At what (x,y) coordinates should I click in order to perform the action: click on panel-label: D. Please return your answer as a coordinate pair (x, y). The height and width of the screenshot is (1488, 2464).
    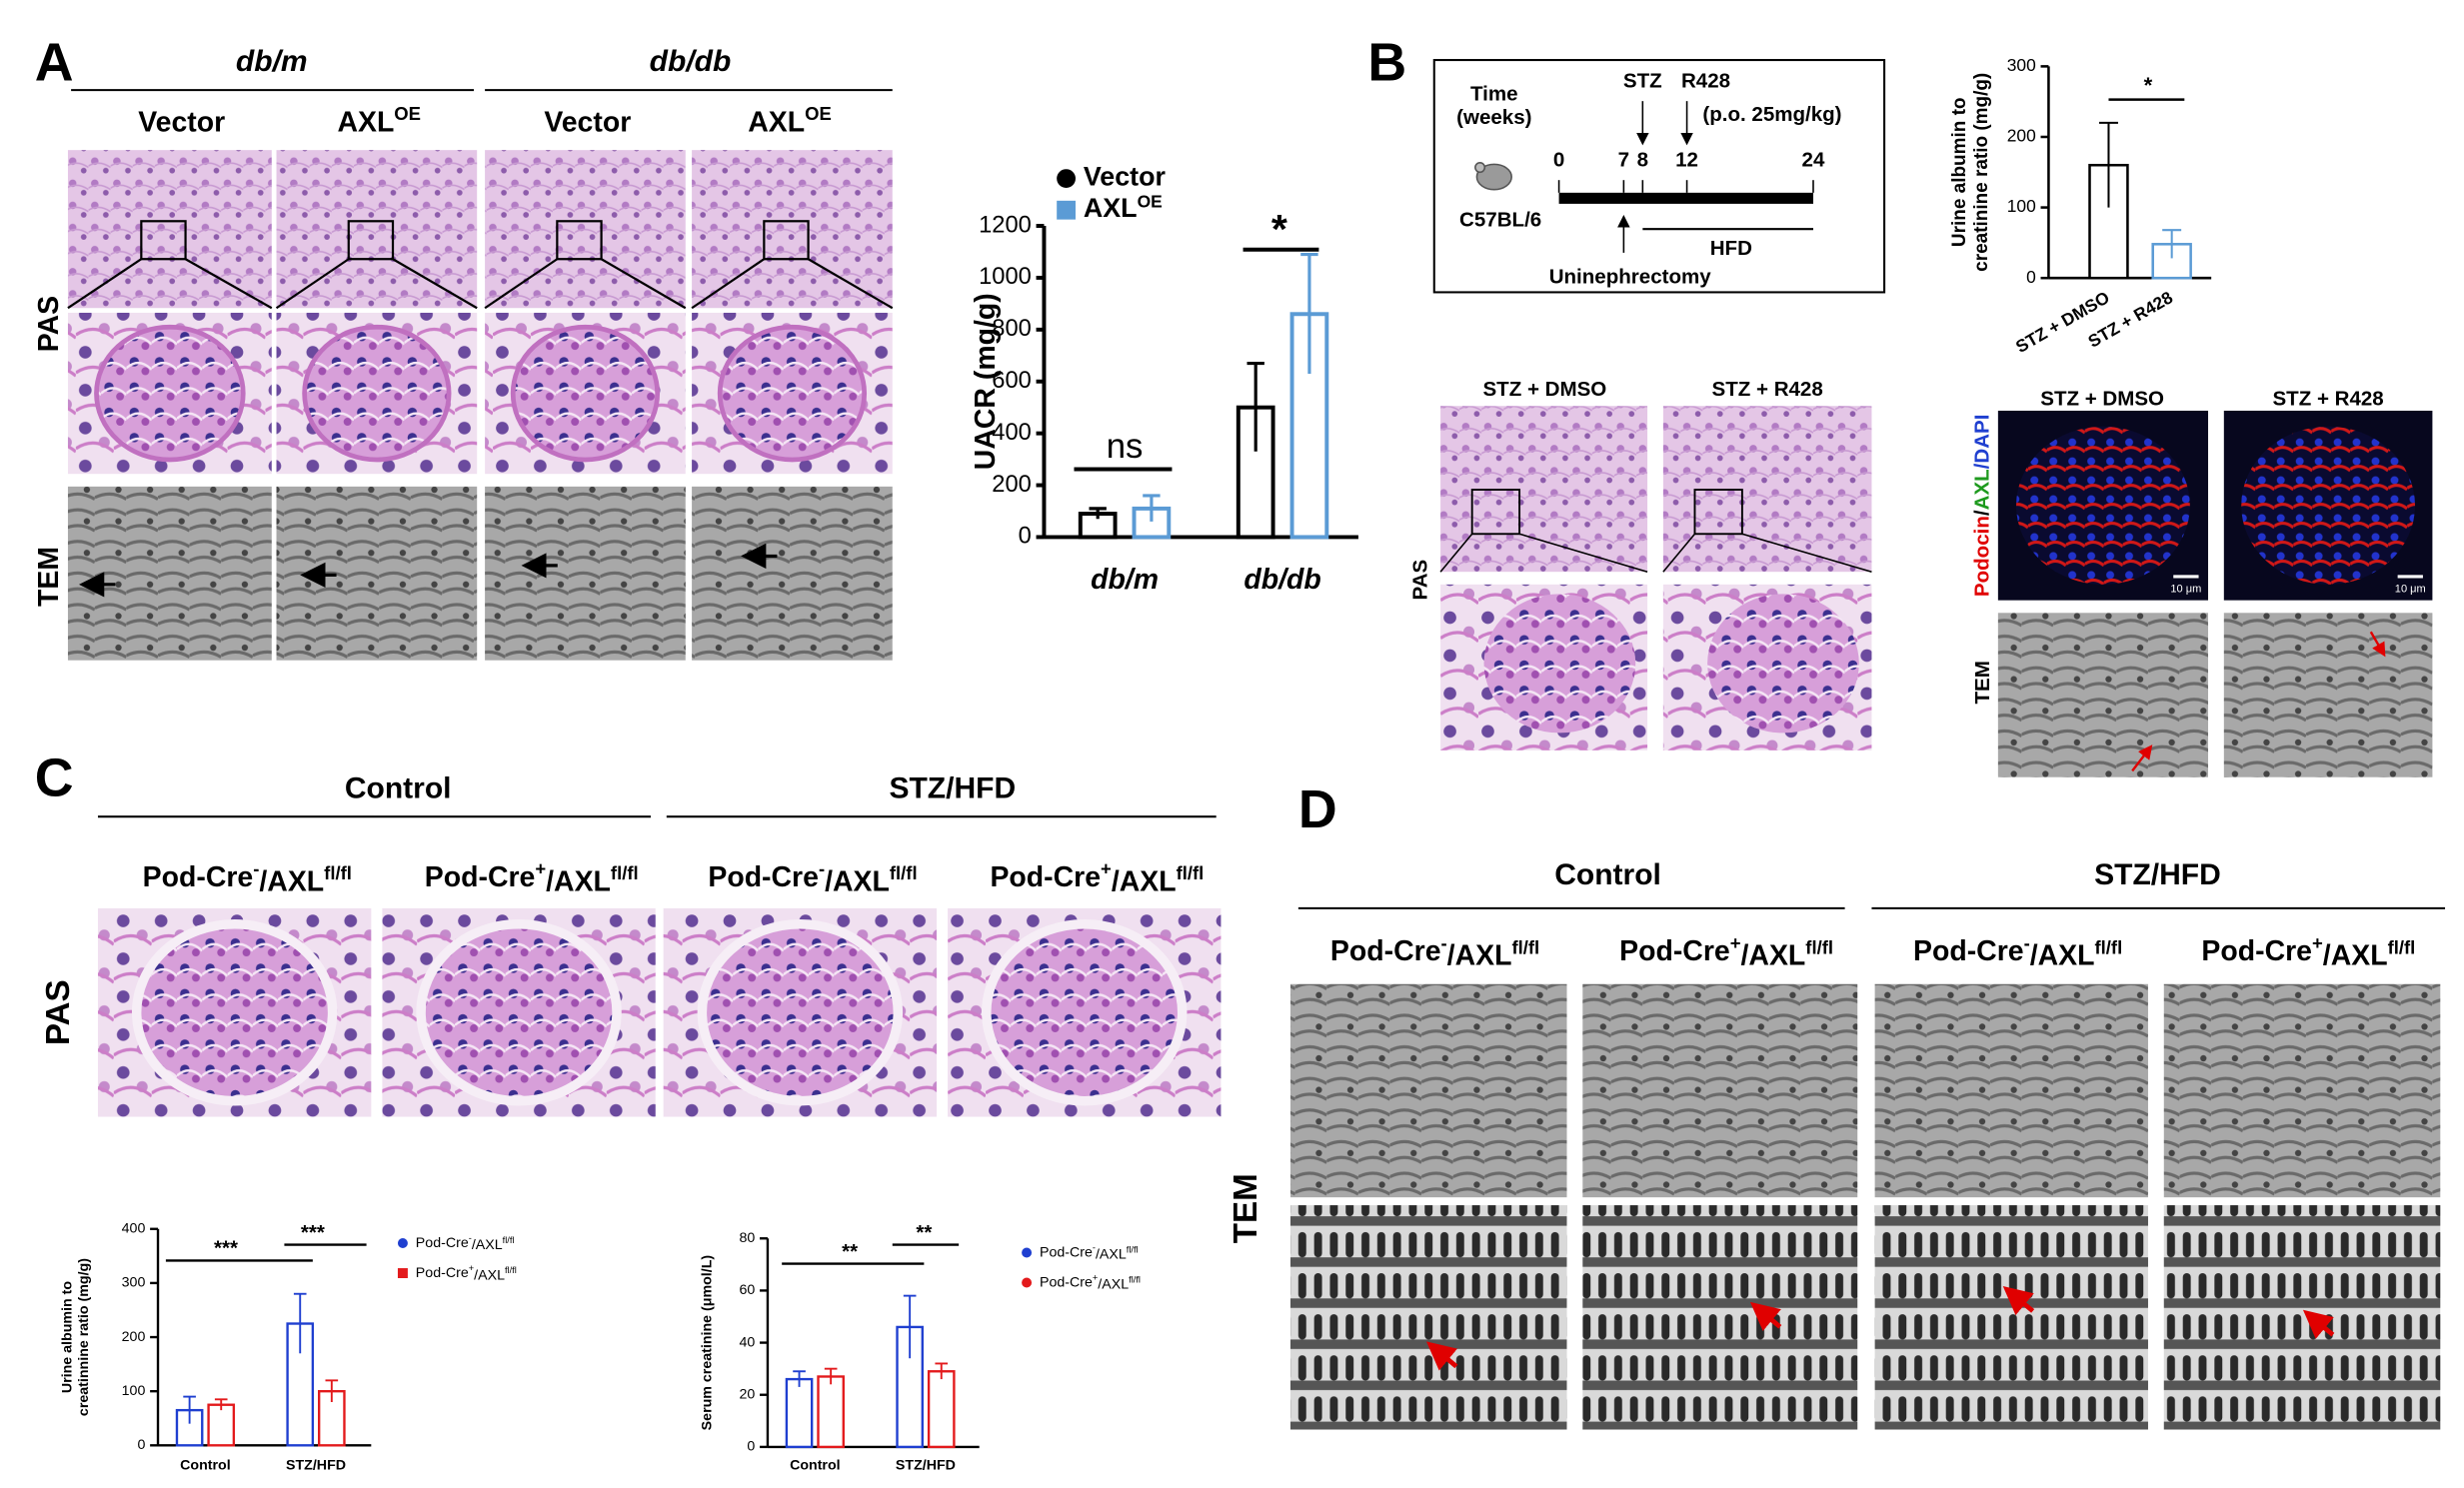
    Looking at the image, I should click on (1317, 809).